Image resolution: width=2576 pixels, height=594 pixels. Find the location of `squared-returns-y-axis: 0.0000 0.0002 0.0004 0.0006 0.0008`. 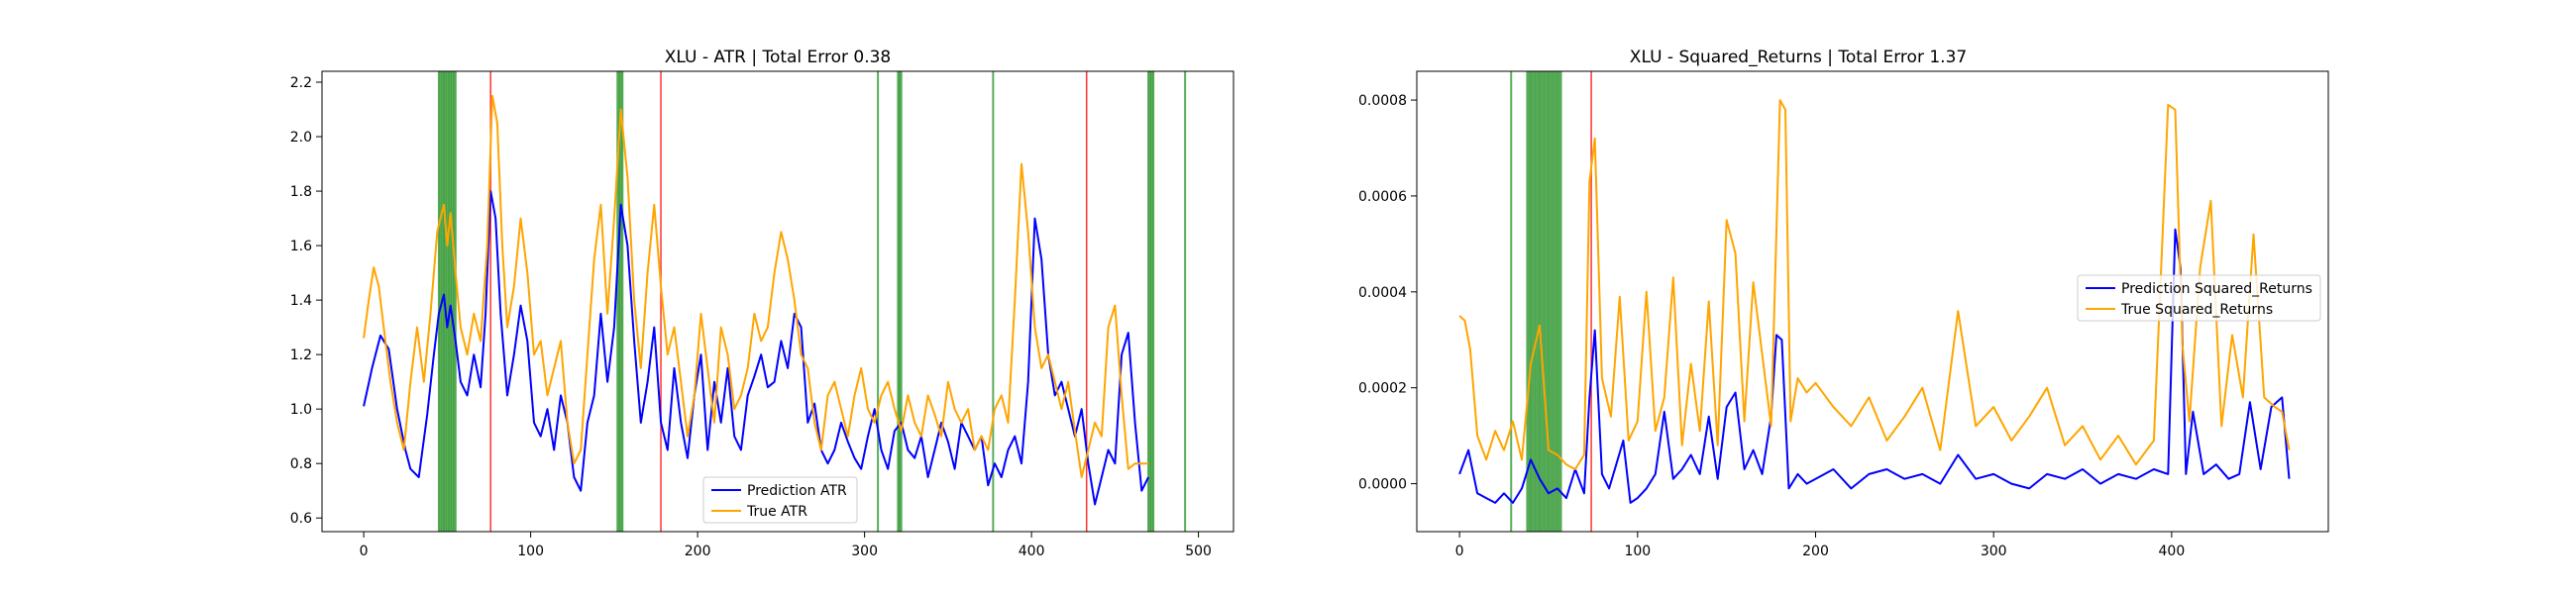

squared-returns-y-axis: 0.0000 0.0002 0.0004 0.0006 0.0008 is located at coordinates (1387, 293).